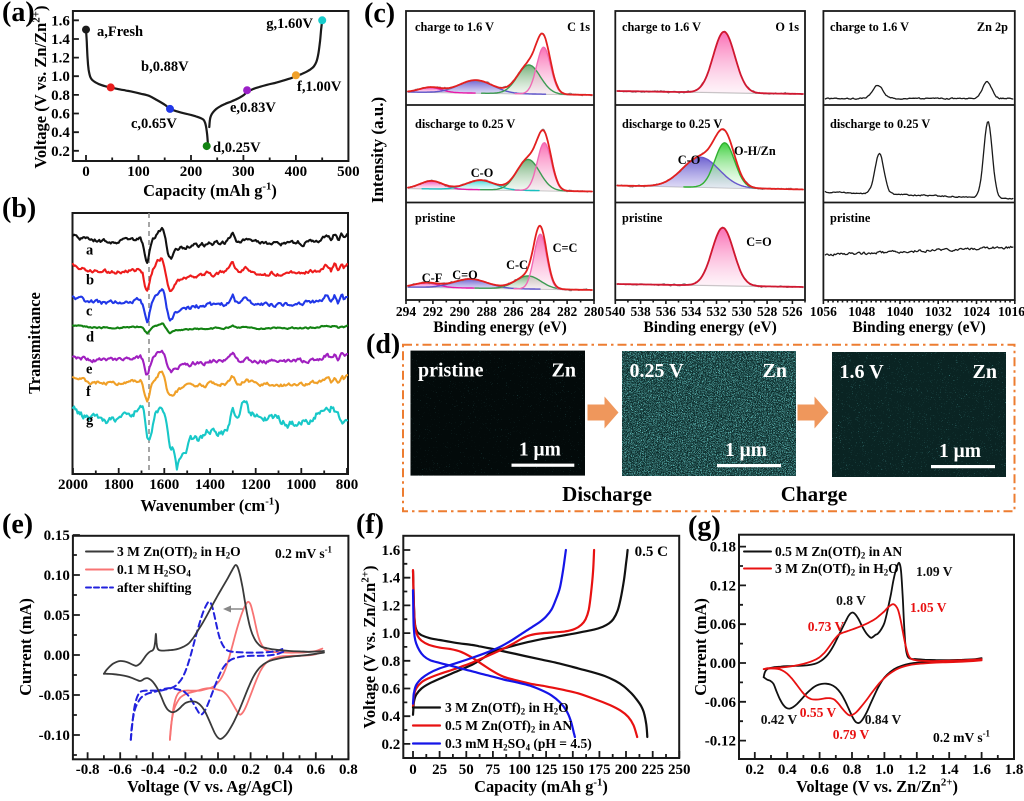 Image resolution: width=1024 pixels, height=801 pixels. What do you see at coordinates (540, 311) in the screenshot?
I see `svg-text: 284` at bounding box center [540, 311].